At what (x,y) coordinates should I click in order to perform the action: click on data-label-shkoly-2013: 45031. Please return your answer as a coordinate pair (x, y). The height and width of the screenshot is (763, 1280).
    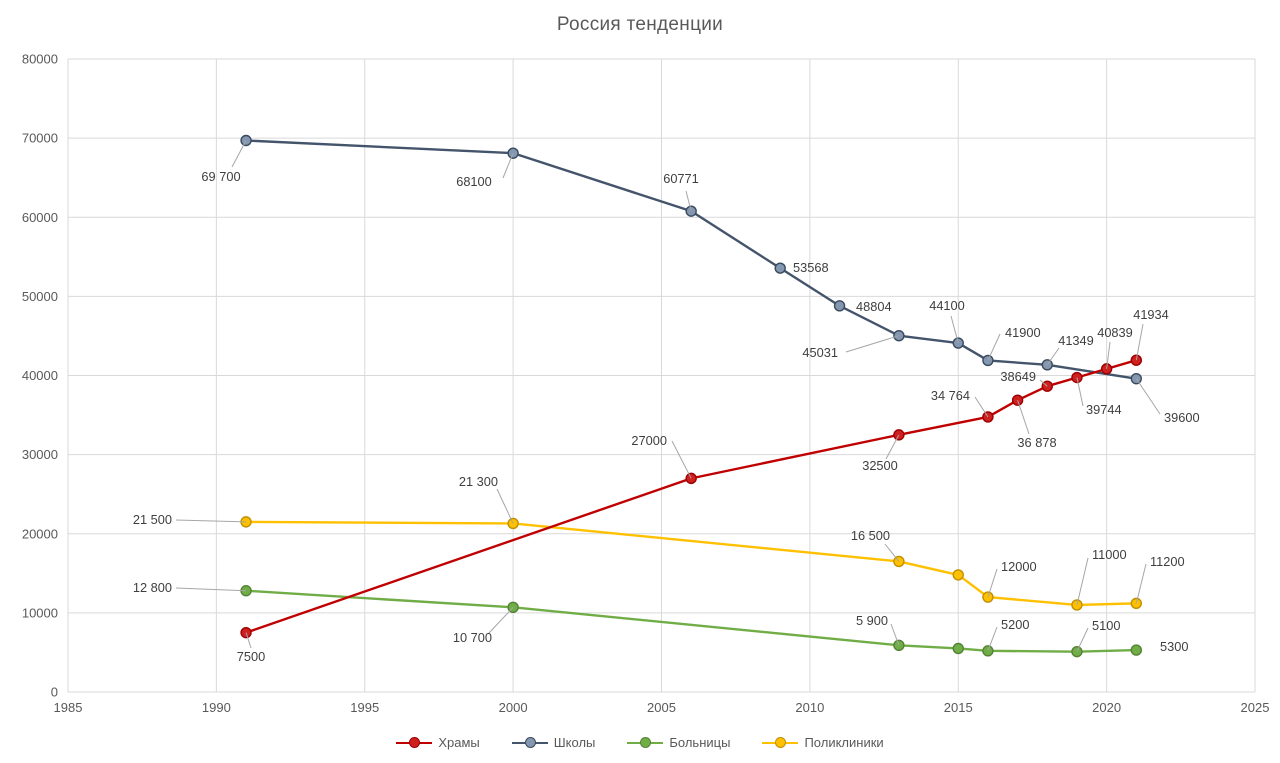
    Looking at the image, I should click on (820, 352).